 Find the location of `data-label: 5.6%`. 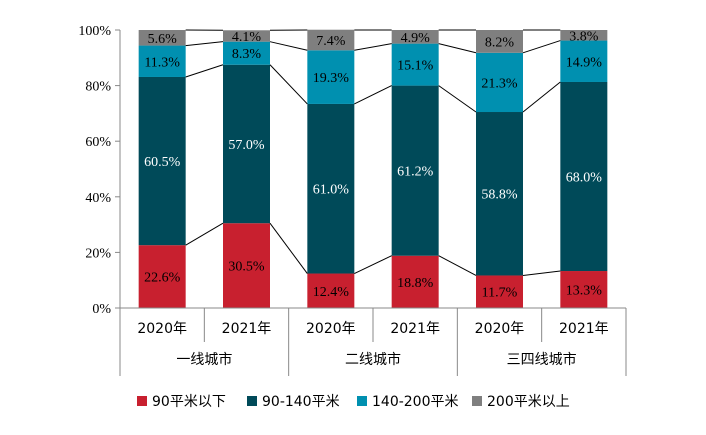

data-label: 5.6% is located at coordinates (163, 39).